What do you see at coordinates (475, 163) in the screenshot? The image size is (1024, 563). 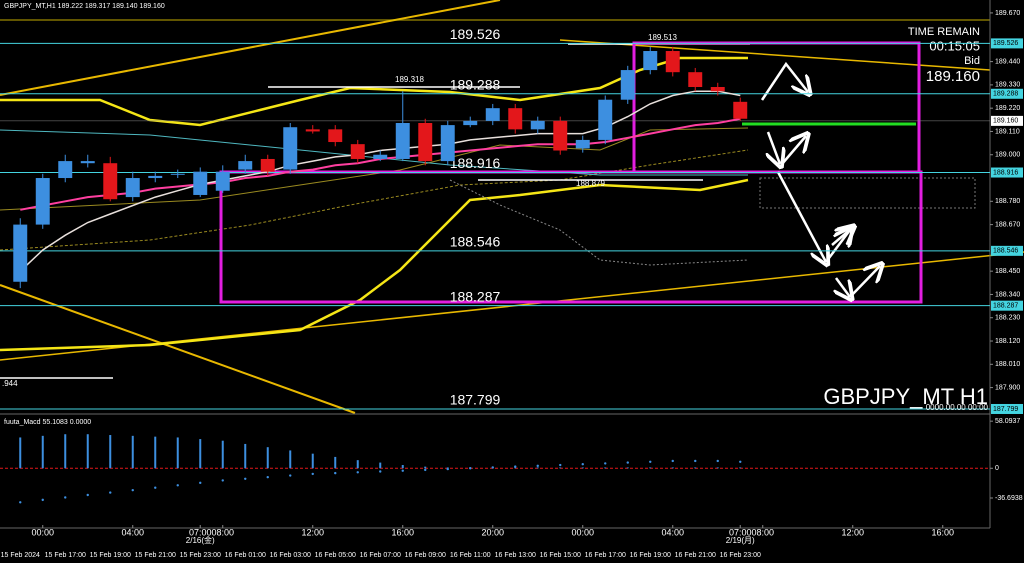 I see `level-label: 188.916` at bounding box center [475, 163].